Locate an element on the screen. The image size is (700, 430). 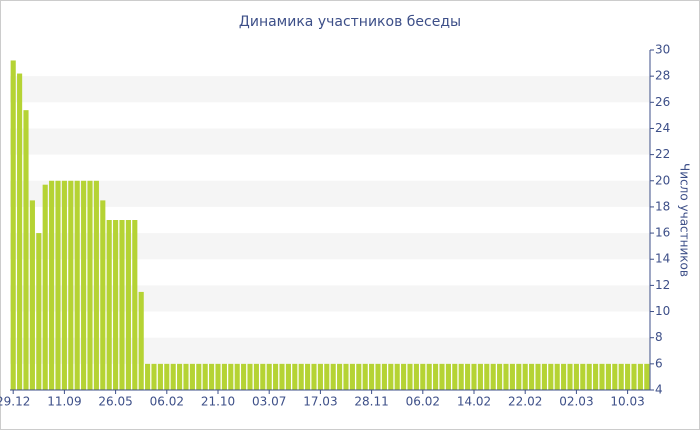
x-tick-label: 28.11 is located at coordinates (371, 402).